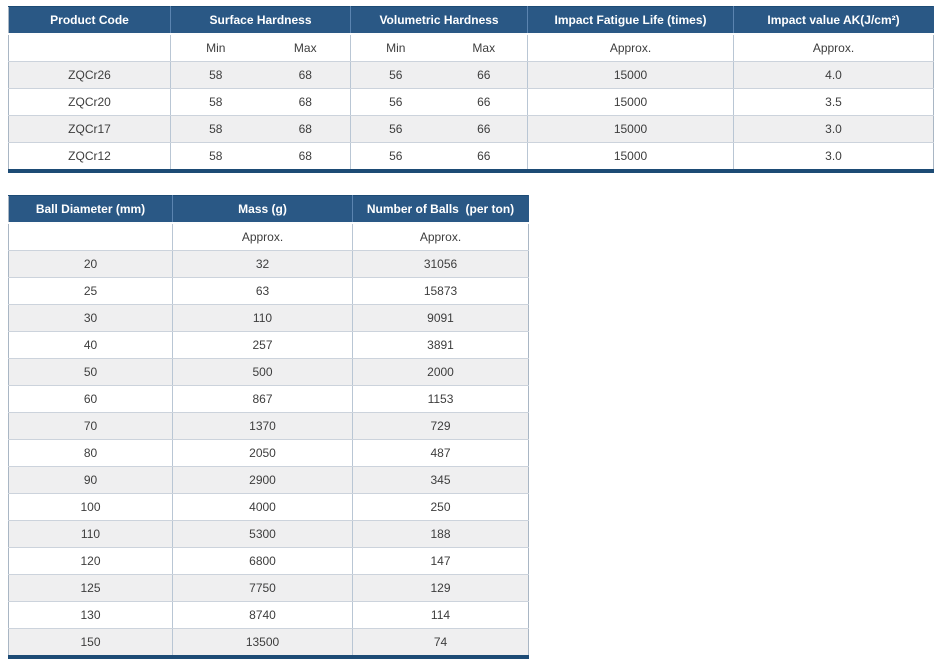 This screenshot has width=941, height=667. I want to click on subheader-row: Approx. Approx., so click(268, 237).